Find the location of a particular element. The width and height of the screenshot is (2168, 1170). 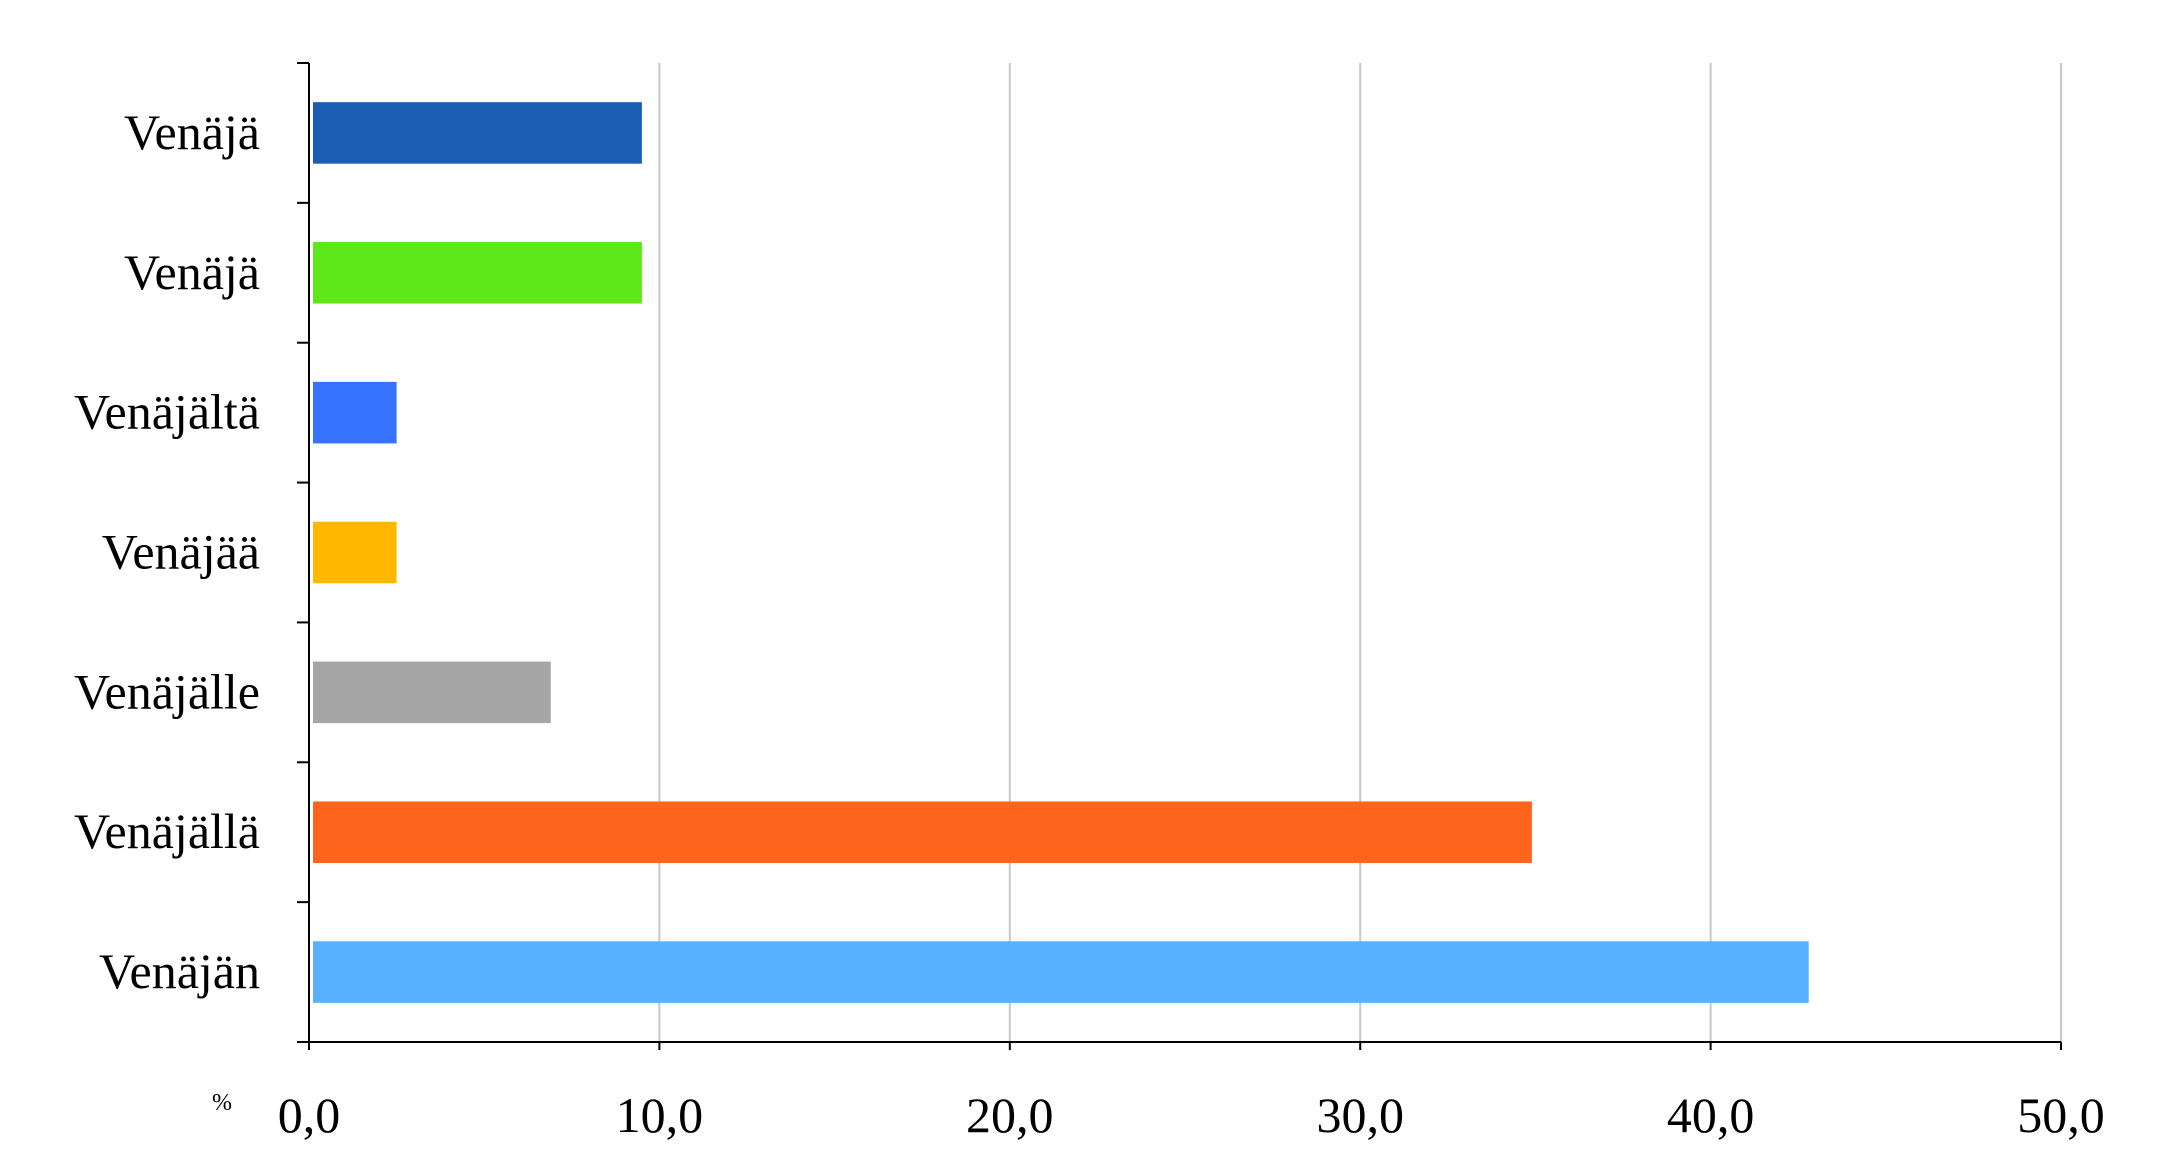

x-tick-label: 20,0 is located at coordinates (1010, 1115).